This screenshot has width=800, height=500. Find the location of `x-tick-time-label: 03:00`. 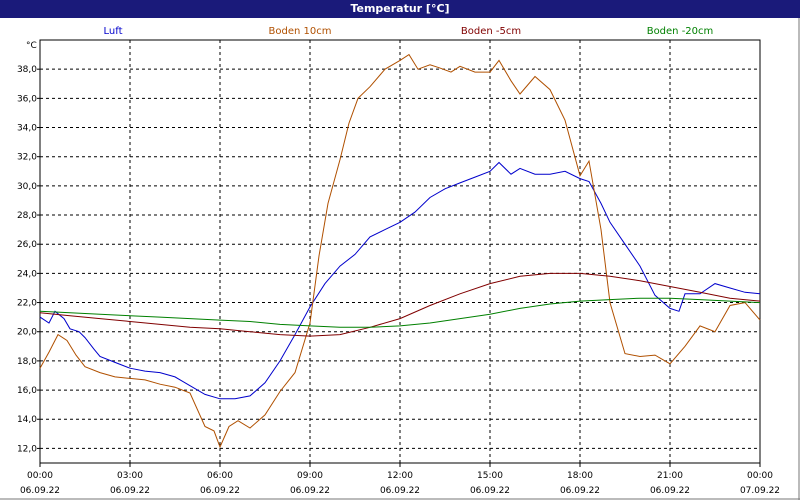

x-tick-time-label: 03:00 is located at coordinates (130, 476).